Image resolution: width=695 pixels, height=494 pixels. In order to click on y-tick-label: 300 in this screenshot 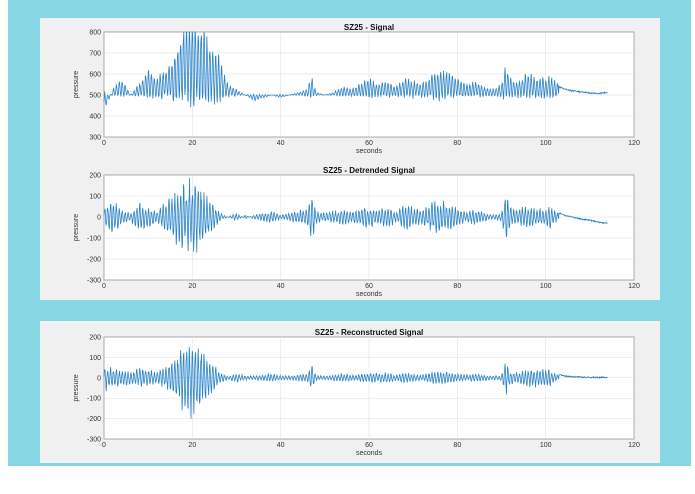, I will do `click(95, 138)`.